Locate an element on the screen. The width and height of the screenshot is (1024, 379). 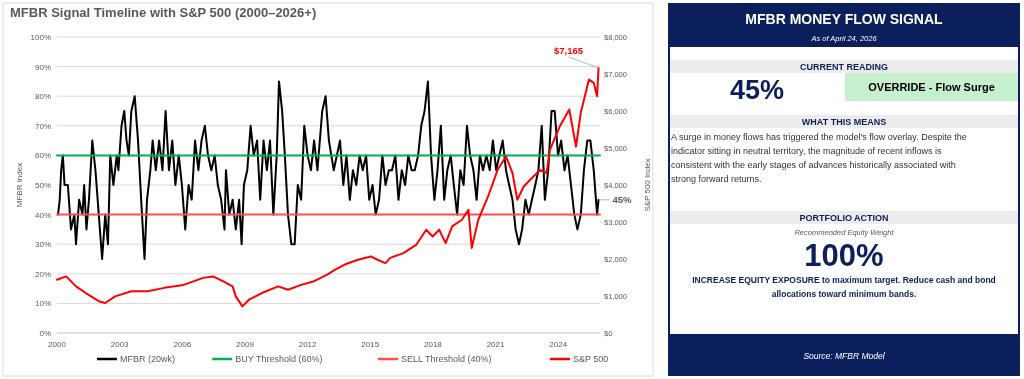
y-tick-label: 90% is located at coordinates (42, 67).